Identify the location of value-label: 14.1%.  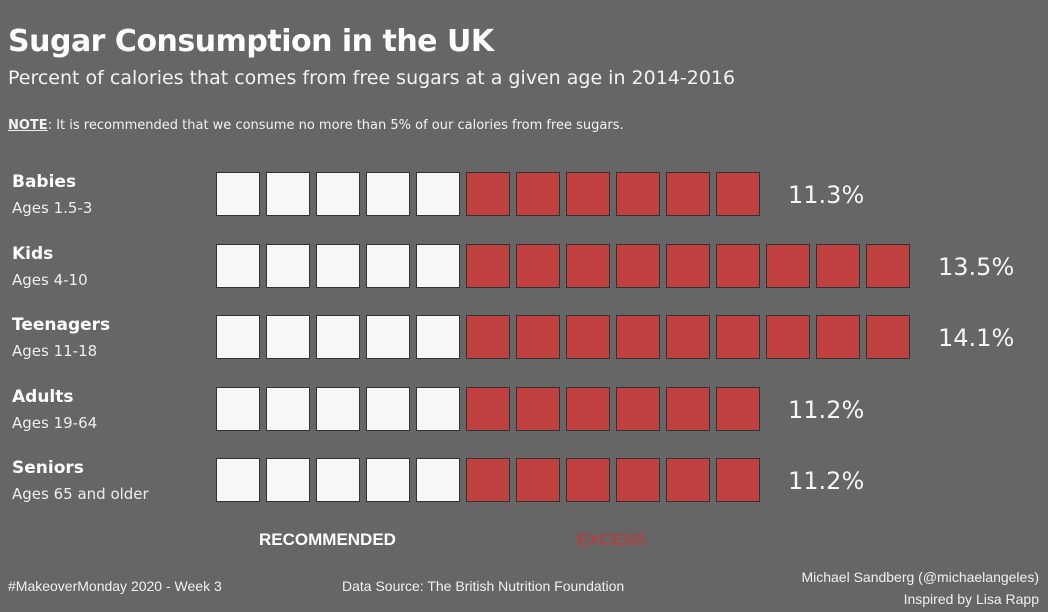
(976, 338).